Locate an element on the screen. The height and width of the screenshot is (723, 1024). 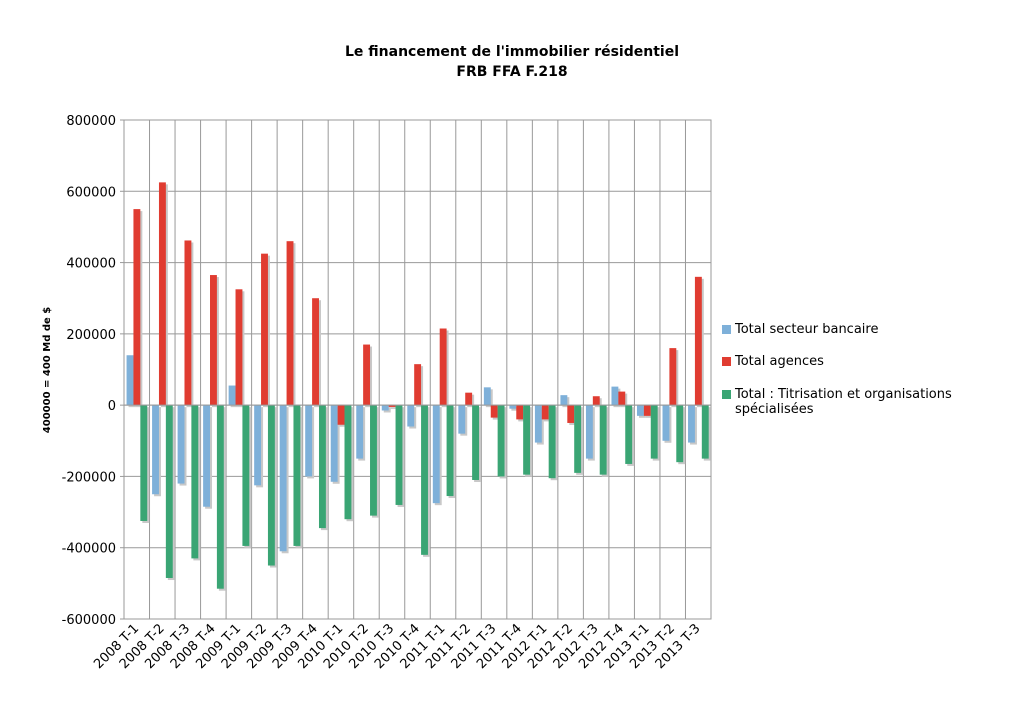
y-axis-label: 400000 = 400 Md de $ is located at coordinates (47, 370).